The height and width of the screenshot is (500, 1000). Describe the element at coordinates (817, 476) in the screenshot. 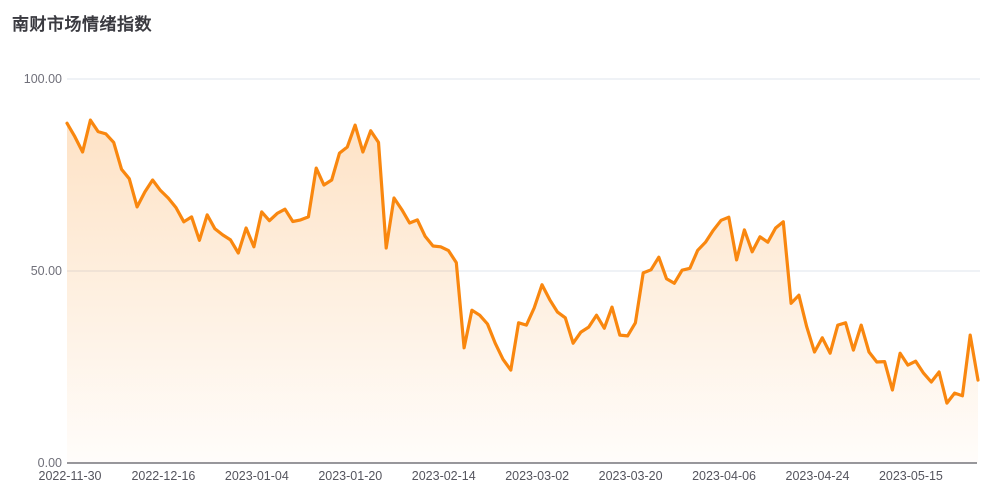

I see `x-tick-label: 2023-04-24` at that location.